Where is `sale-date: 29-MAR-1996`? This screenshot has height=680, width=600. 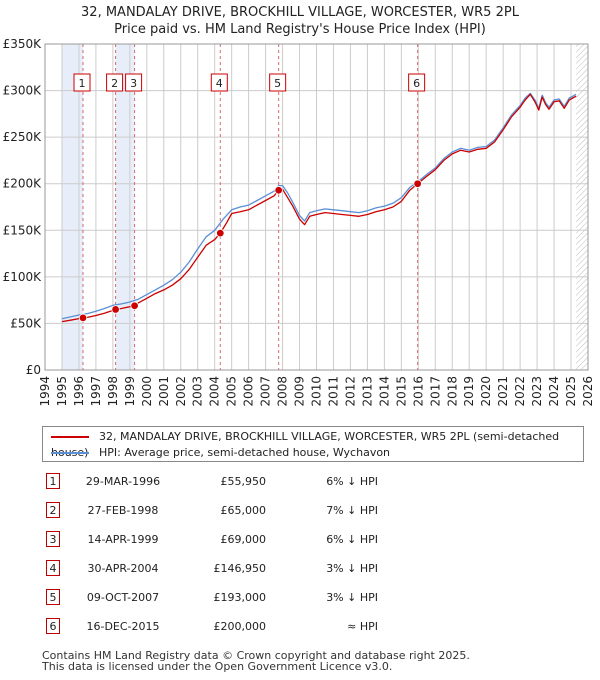
sale-date: 29-MAR-1996 is located at coordinates (123, 481).